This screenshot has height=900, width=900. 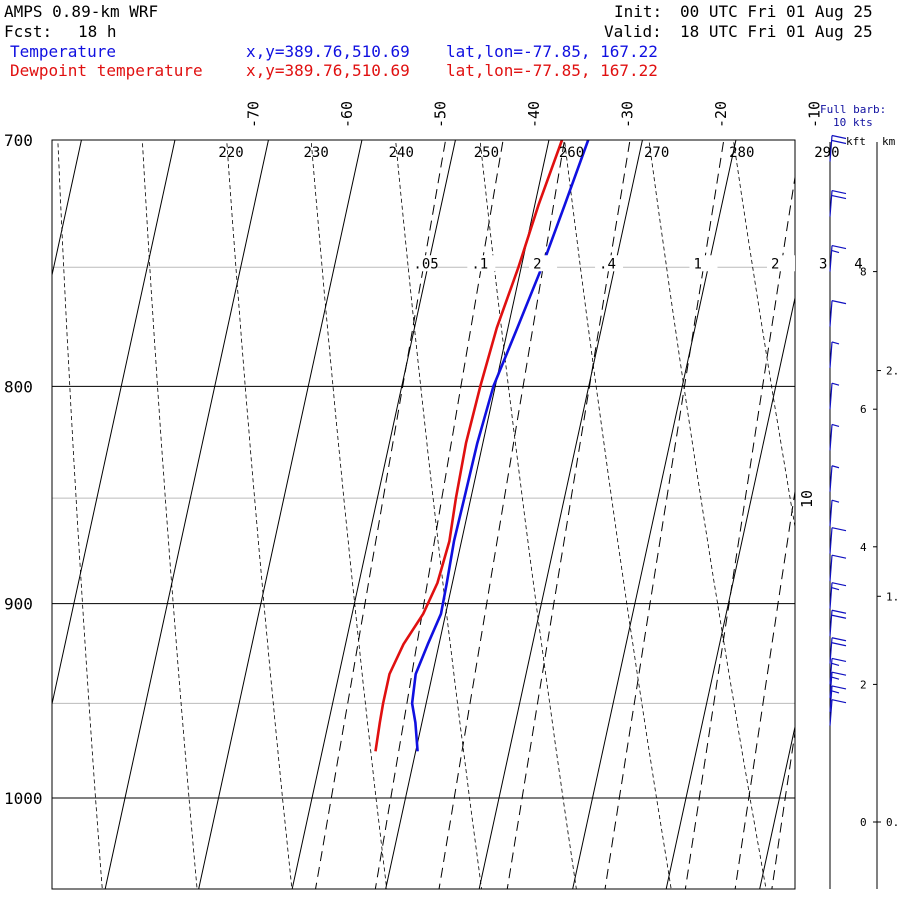 I want to click on mixing-ratio-label: 1, so click(x=697, y=264).